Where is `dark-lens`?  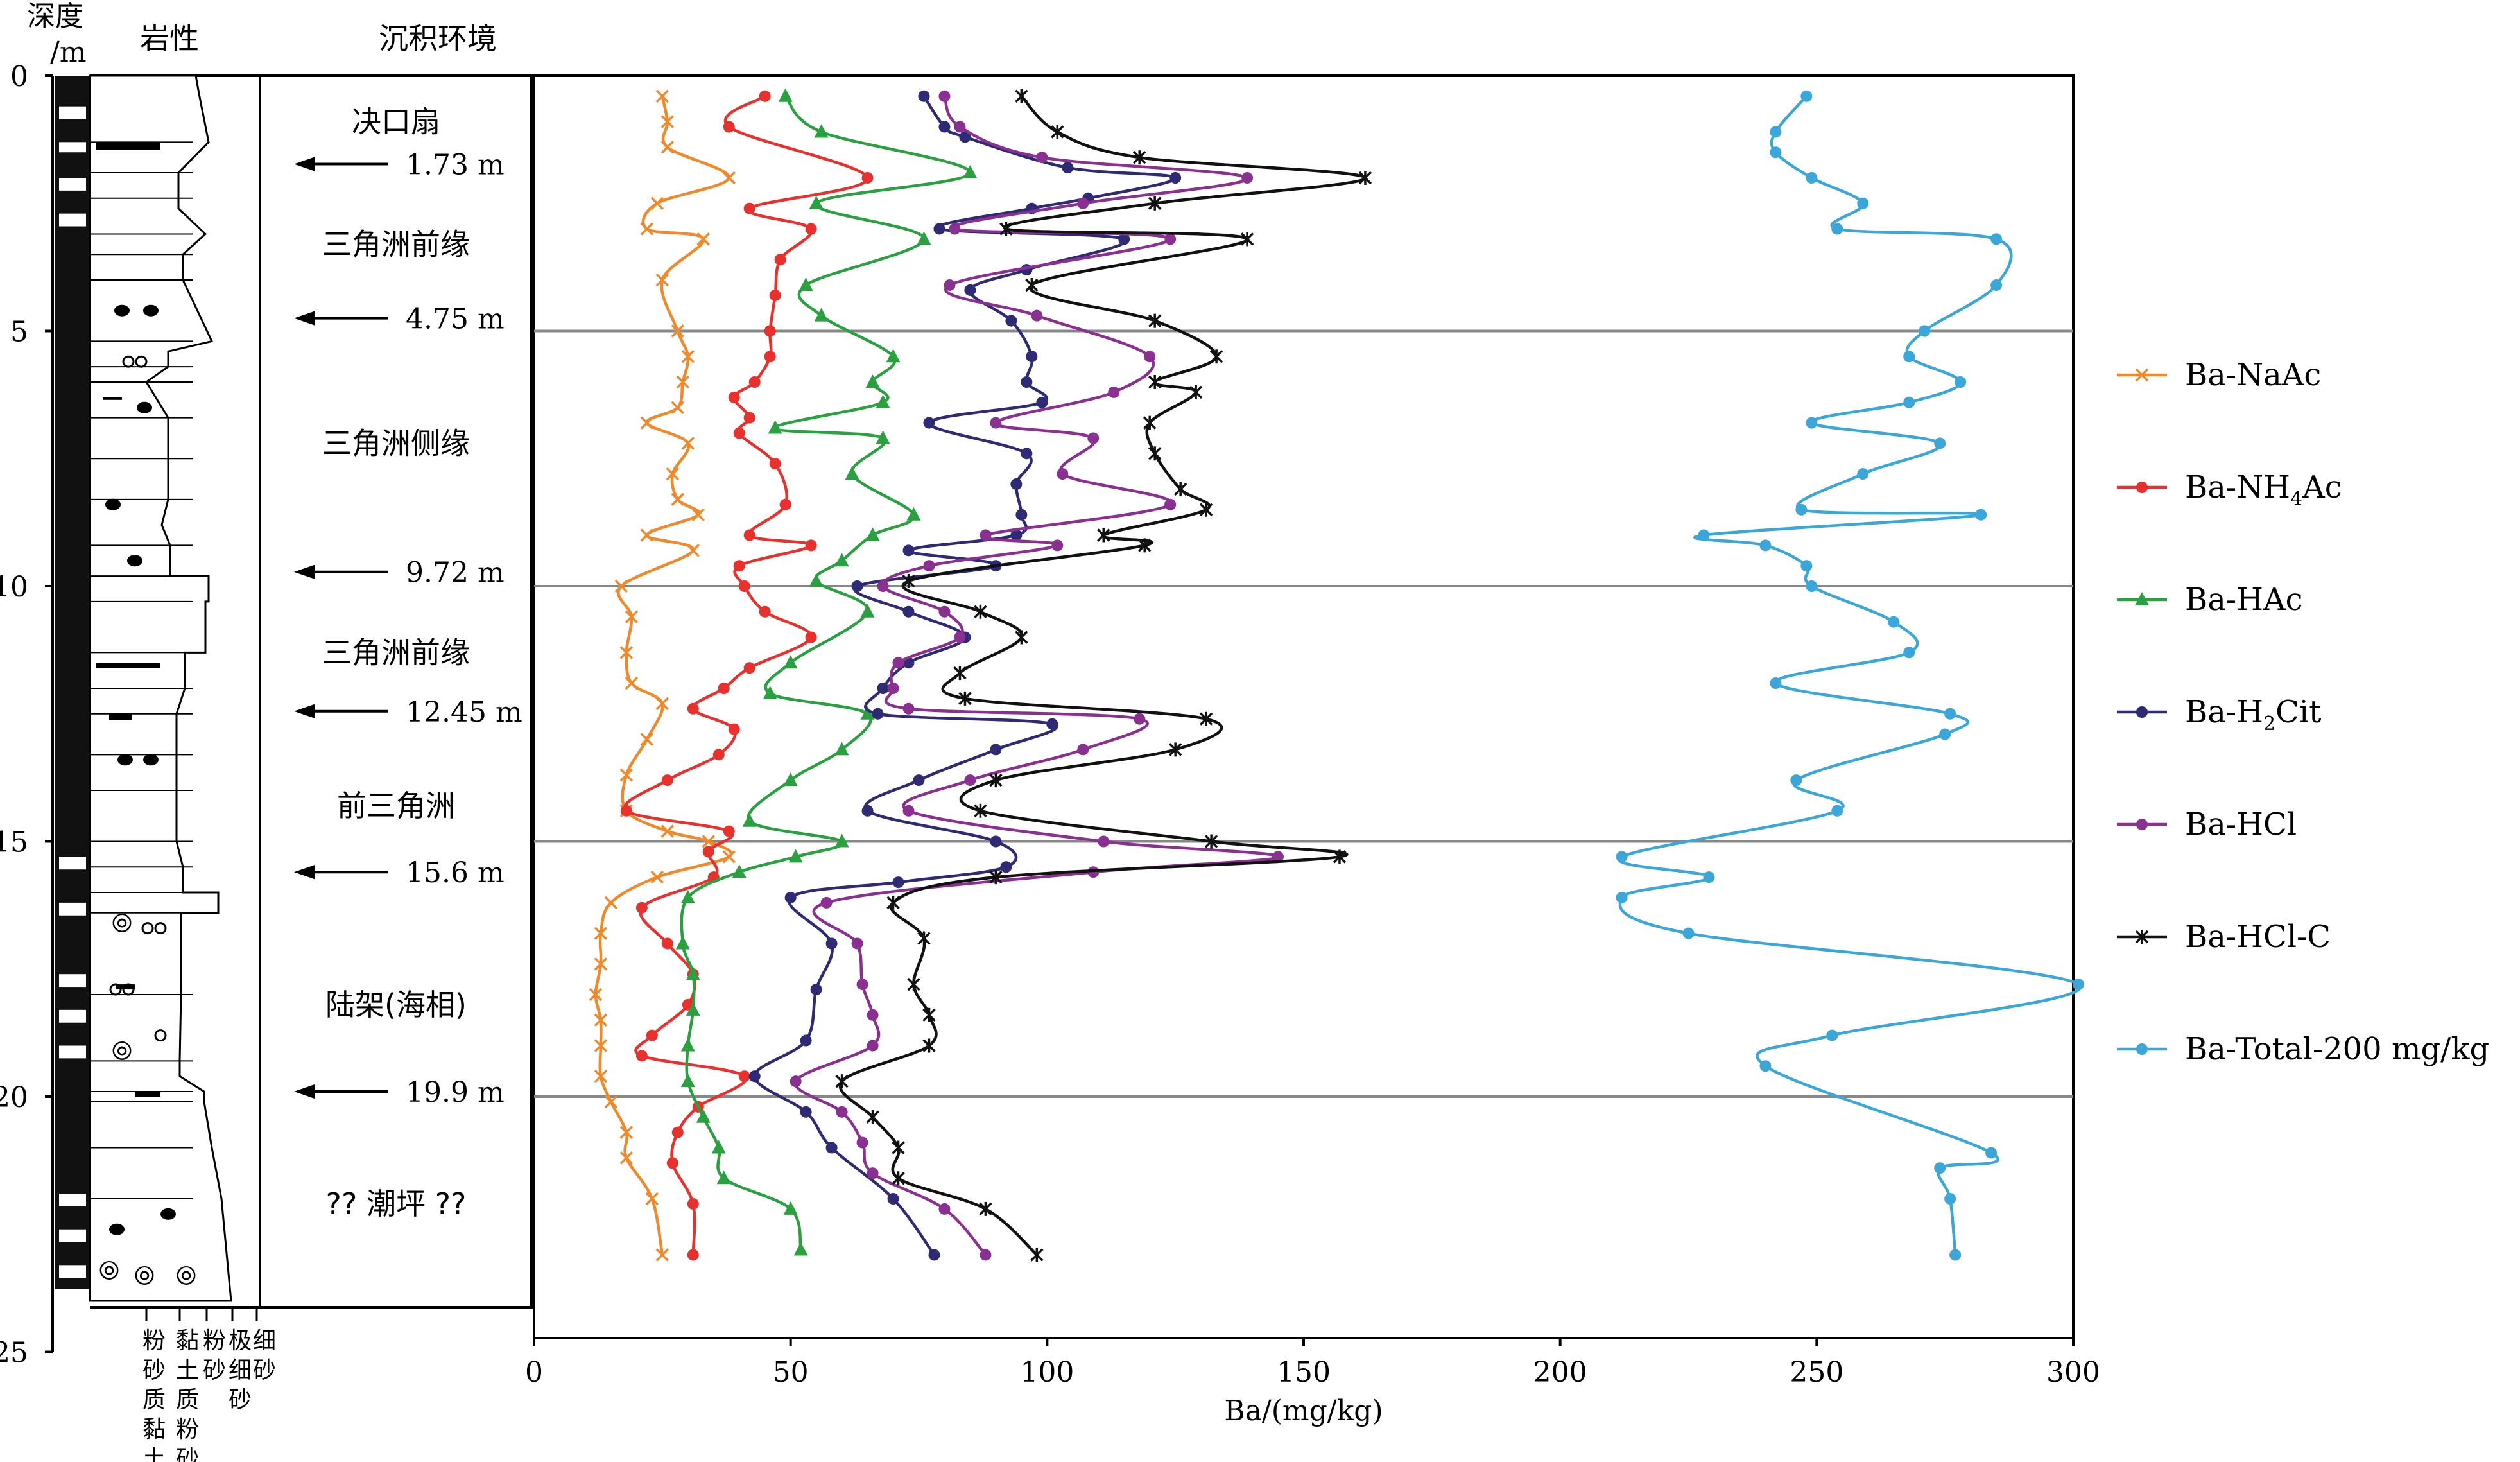
dark-lens is located at coordinates (120, 716).